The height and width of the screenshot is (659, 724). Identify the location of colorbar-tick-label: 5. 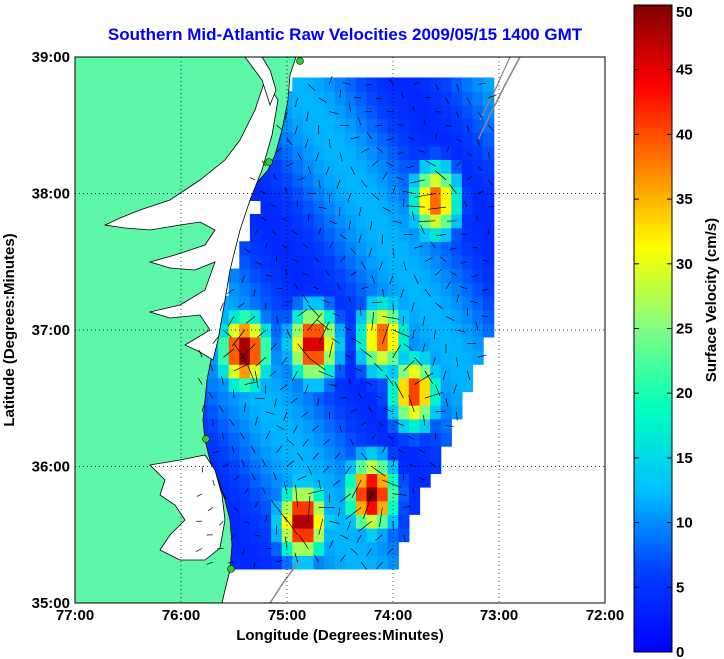
(680, 587).